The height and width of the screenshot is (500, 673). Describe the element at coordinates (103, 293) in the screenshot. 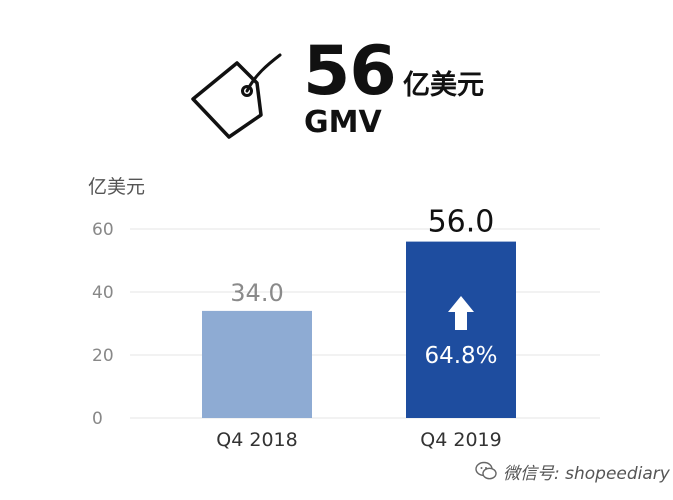

I see `y-tick-label: 40` at that location.